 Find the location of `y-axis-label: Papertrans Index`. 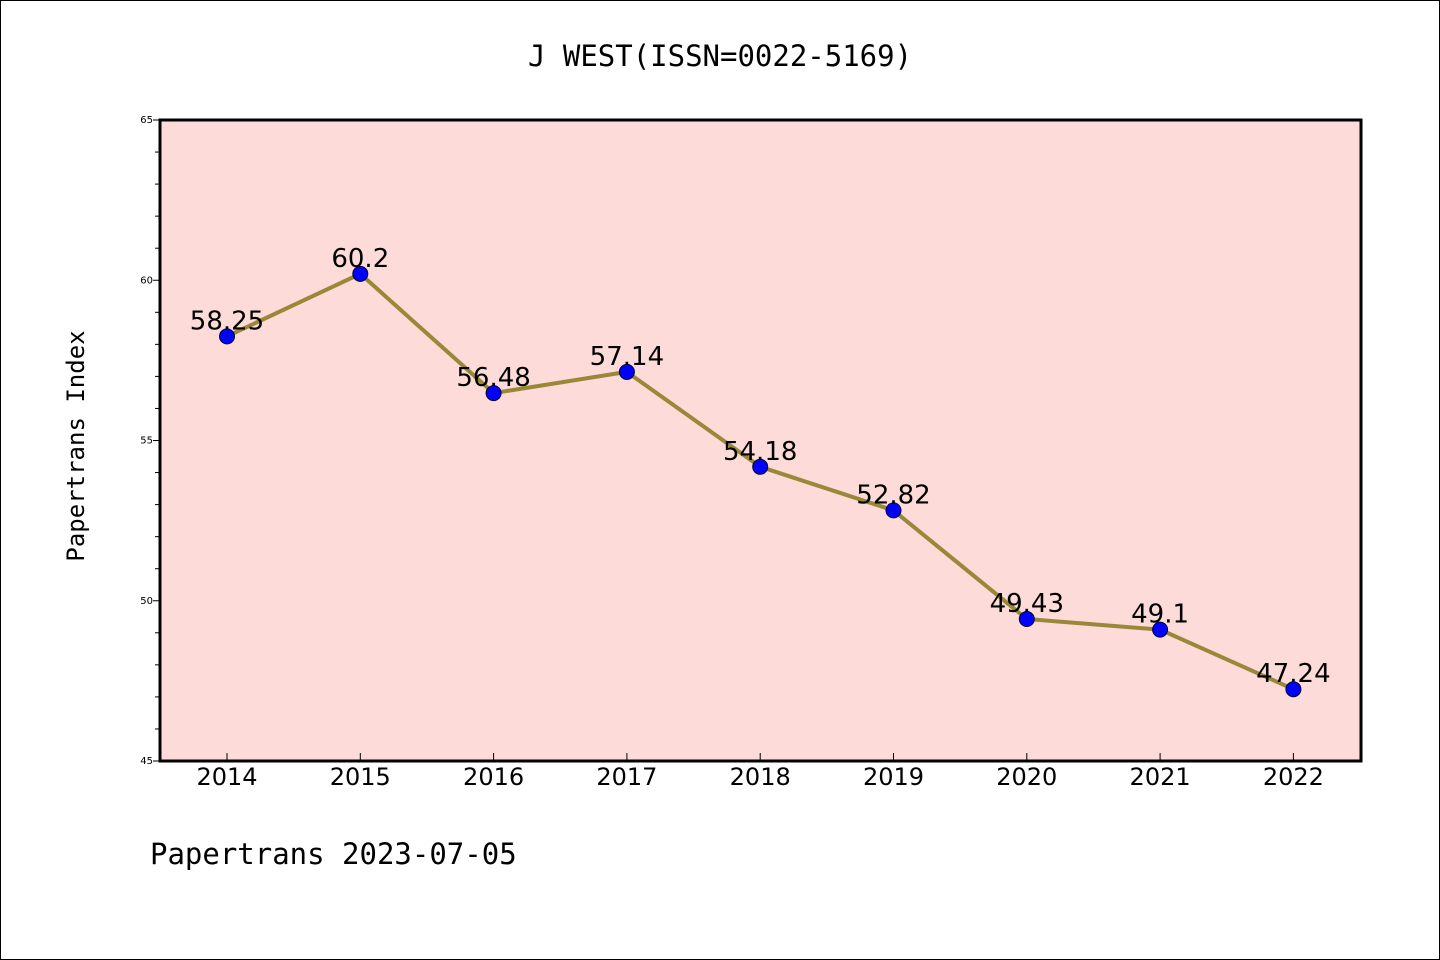

y-axis-label: Papertrans Index is located at coordinates (76, 445).